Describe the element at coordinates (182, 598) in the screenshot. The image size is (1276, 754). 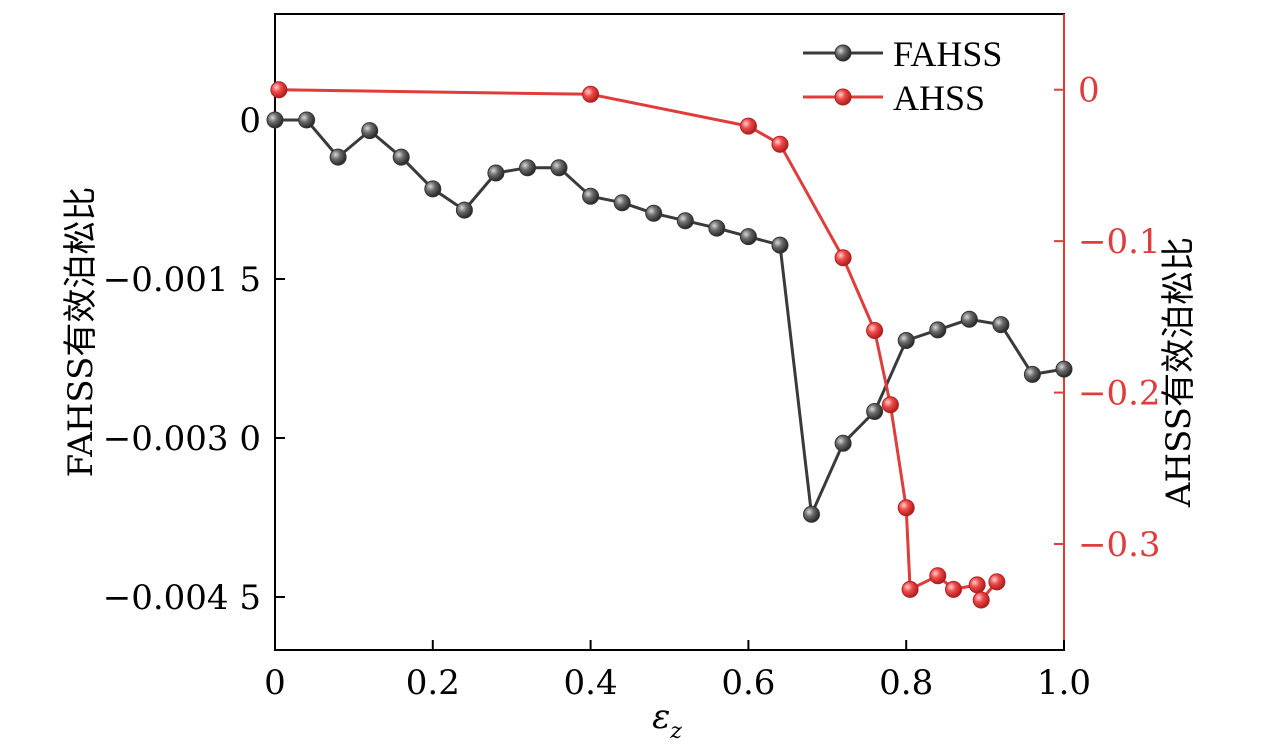
I see `y-left-tick-label: −0.004 5` at that location.